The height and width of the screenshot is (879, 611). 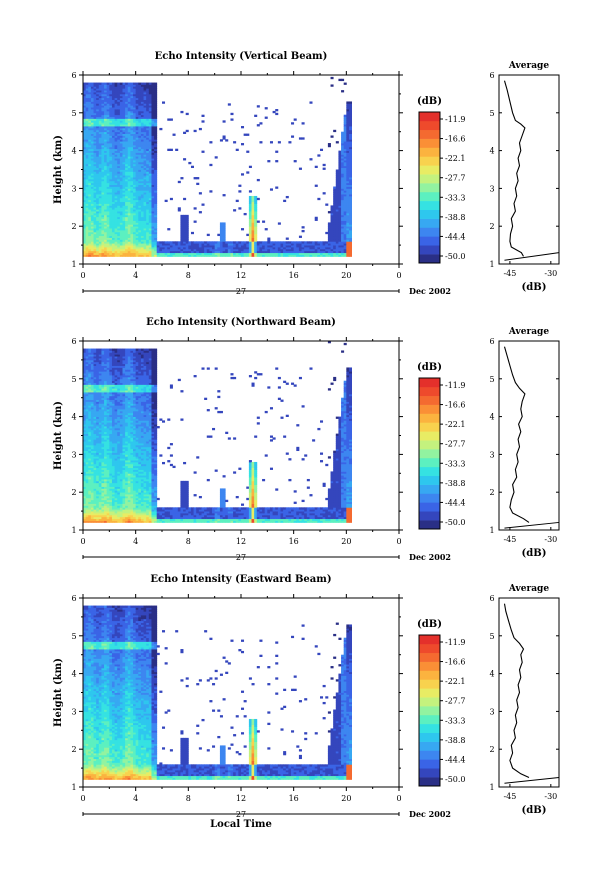 What do you see at coordinates (73, 151) in the screenshot?
I see `y-tick-label: 4` at bounding box center [73, 151].